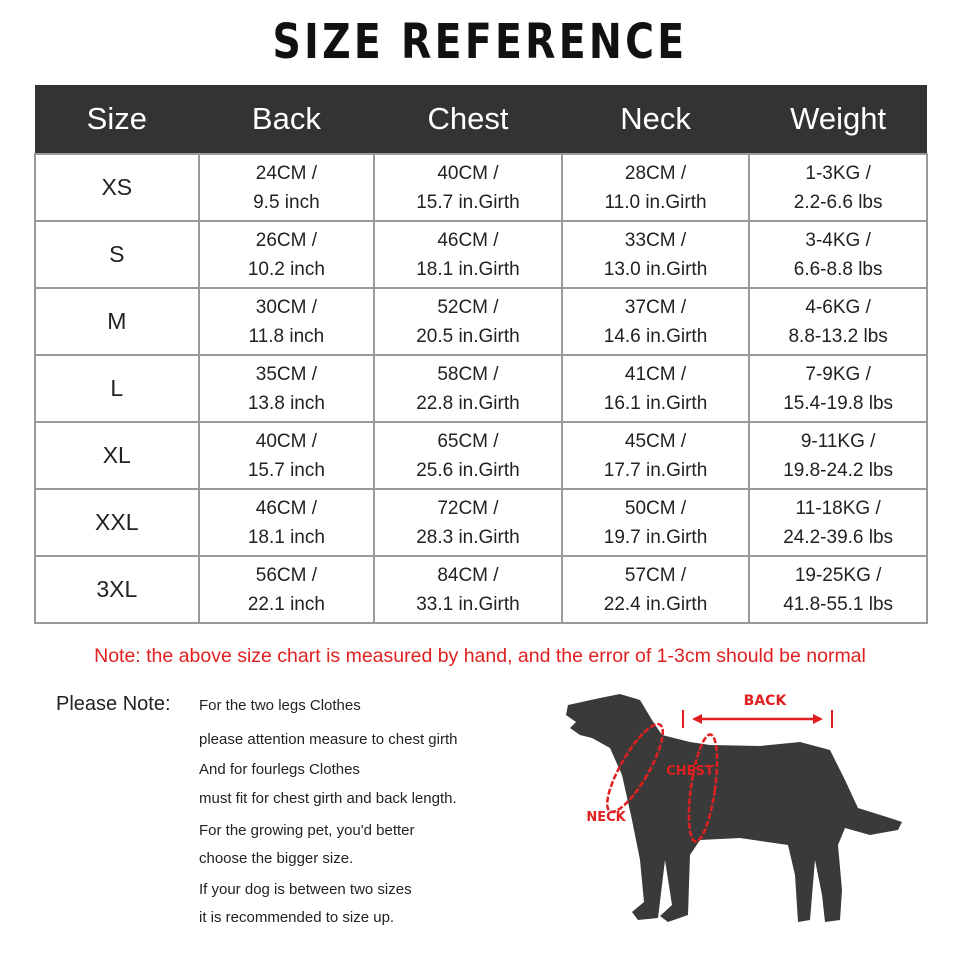 The image size is (960, 960). I want to click on neck-metric: 57CM /, so click(655, 575).